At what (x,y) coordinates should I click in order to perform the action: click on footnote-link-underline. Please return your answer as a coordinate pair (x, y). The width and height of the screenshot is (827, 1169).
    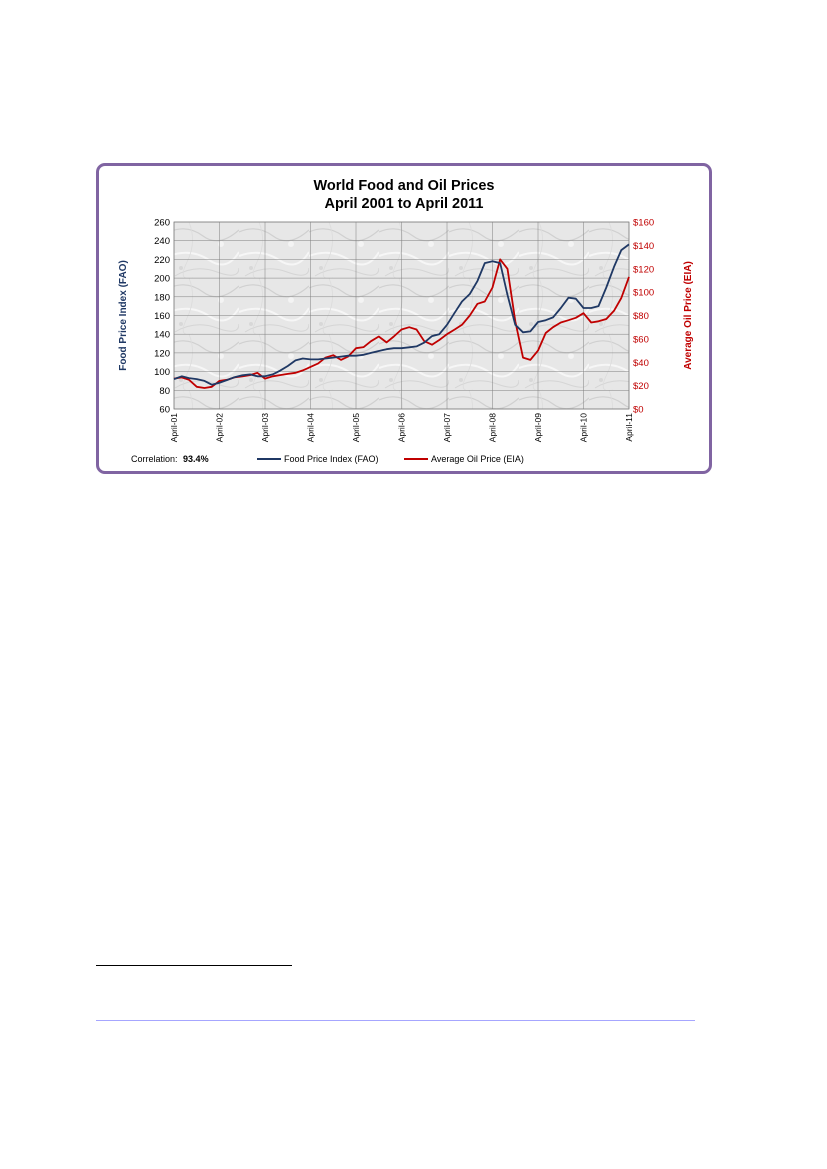
    Looking at the image, I should click on (395, 1020).